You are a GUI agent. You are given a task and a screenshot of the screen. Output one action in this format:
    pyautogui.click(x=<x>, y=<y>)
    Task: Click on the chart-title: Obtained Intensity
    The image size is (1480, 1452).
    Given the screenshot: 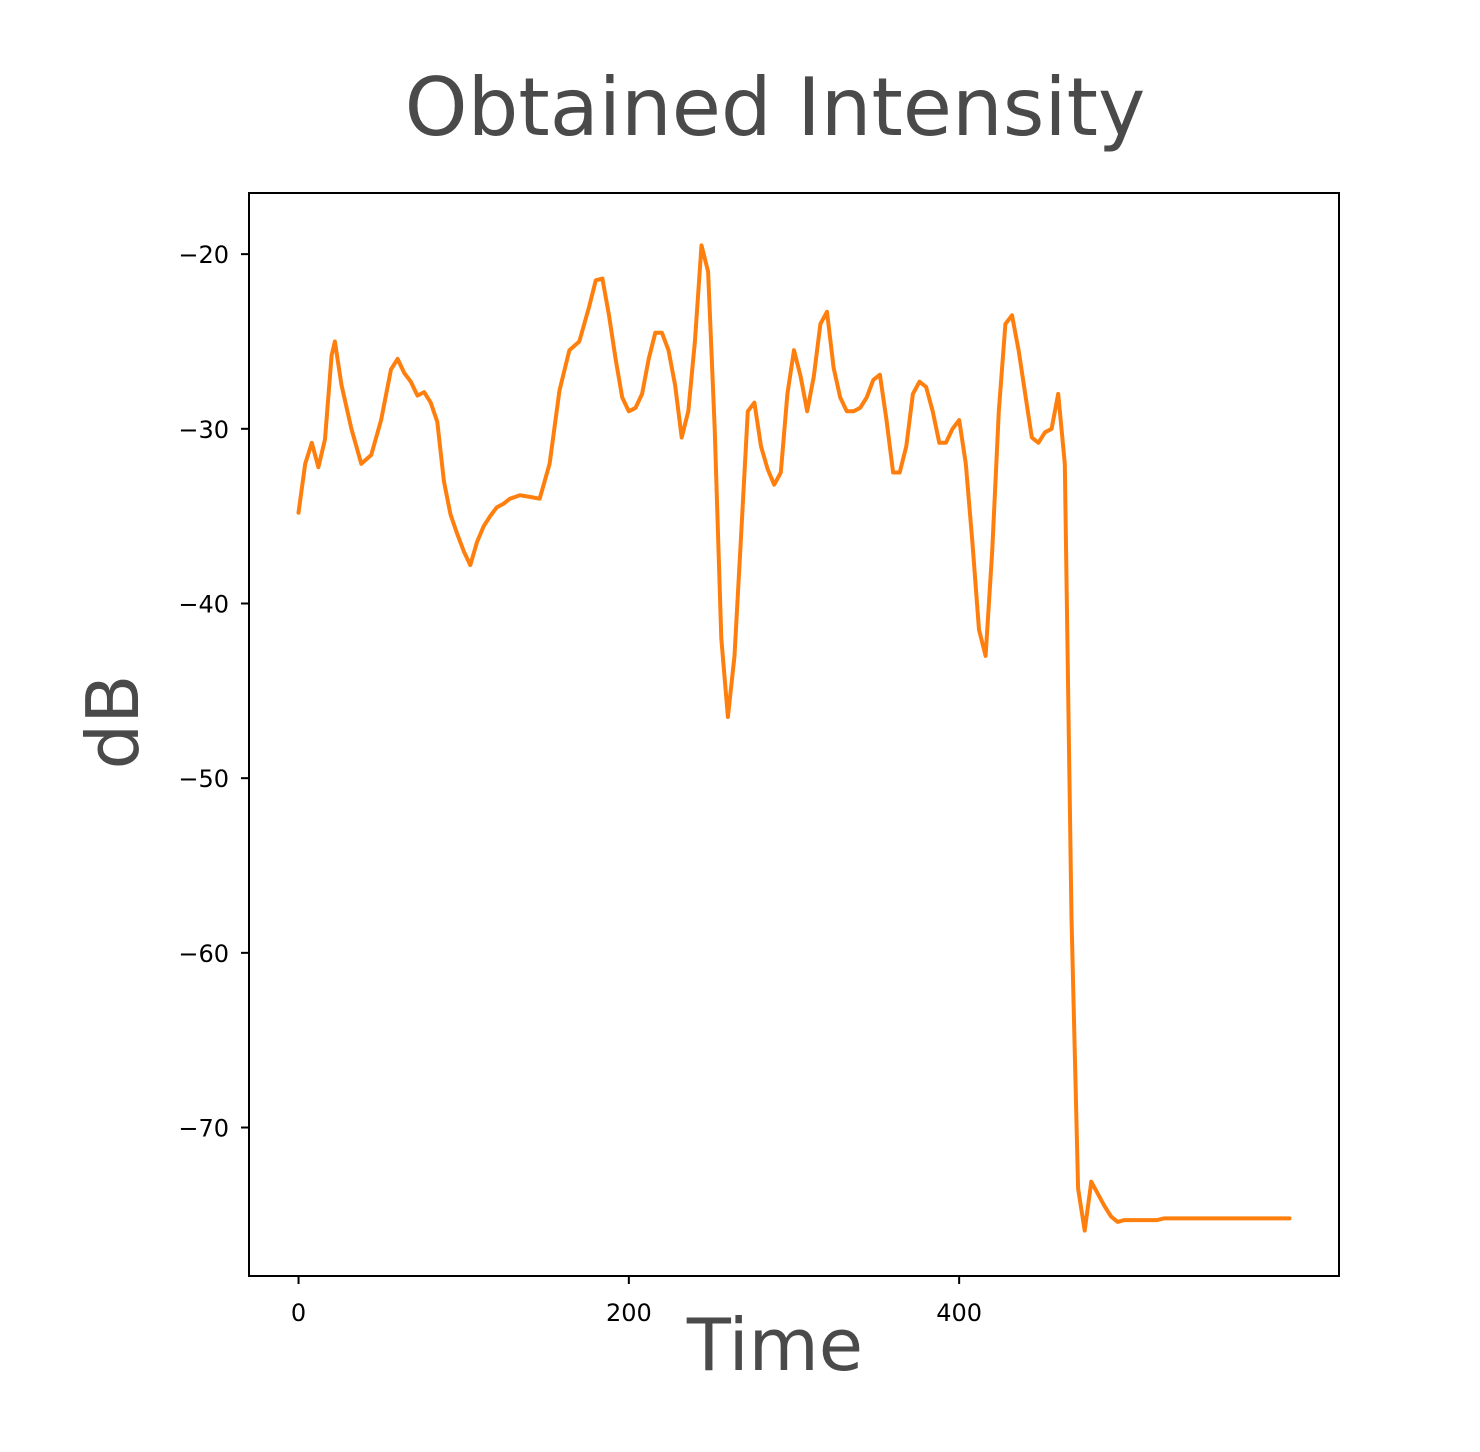 What is the action you would take?
    pyautogui.click(x=775, y=107)
    